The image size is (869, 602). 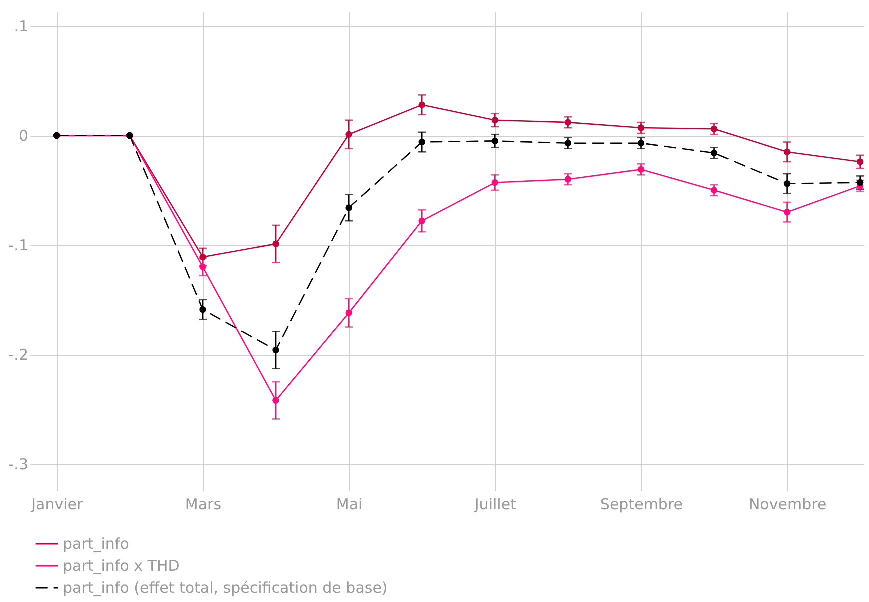 I want to click on x-tick-label: Mai, so click(x=349, y=505).